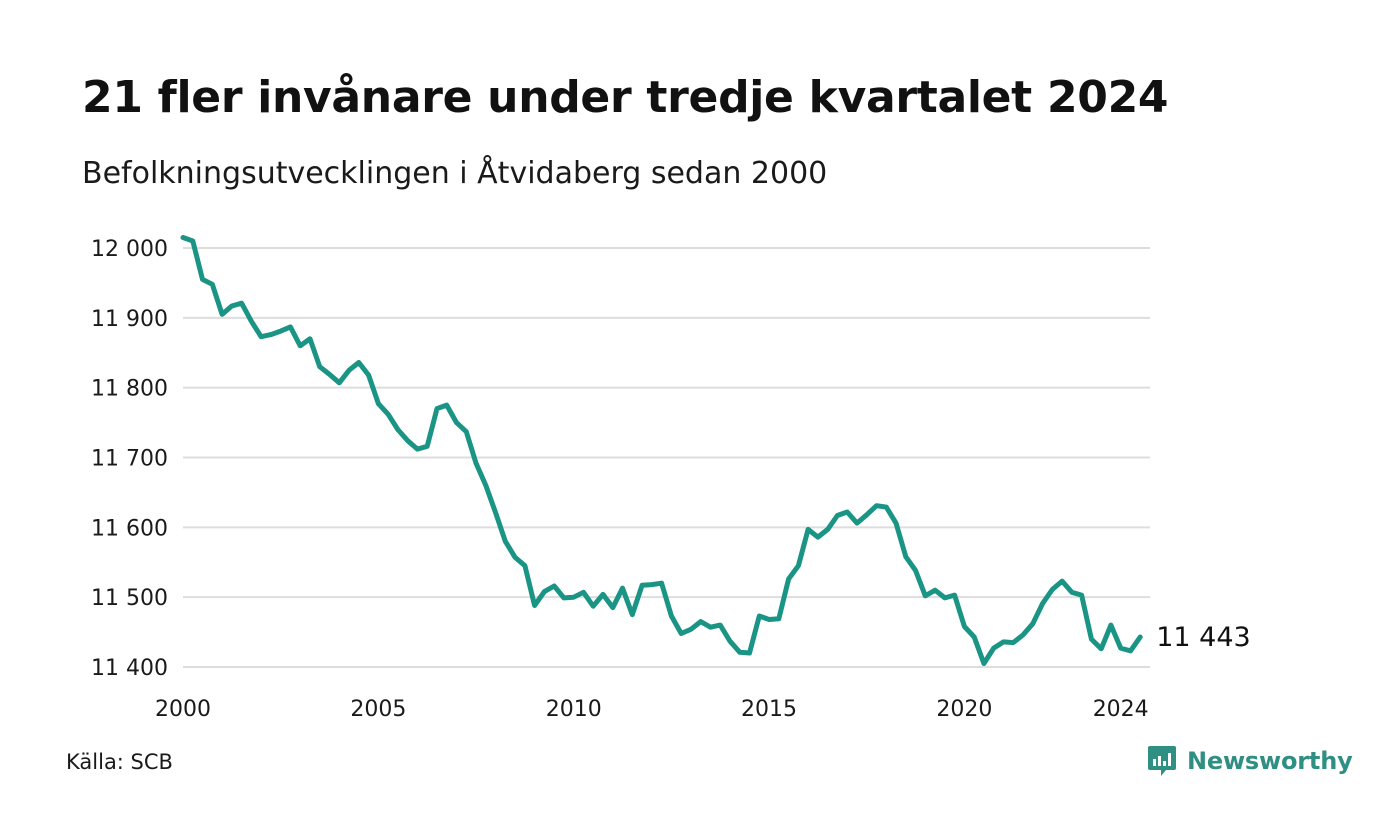 The image size is (1400, 840). I want to click on x-tick-label: 2020, so click(964, 709).